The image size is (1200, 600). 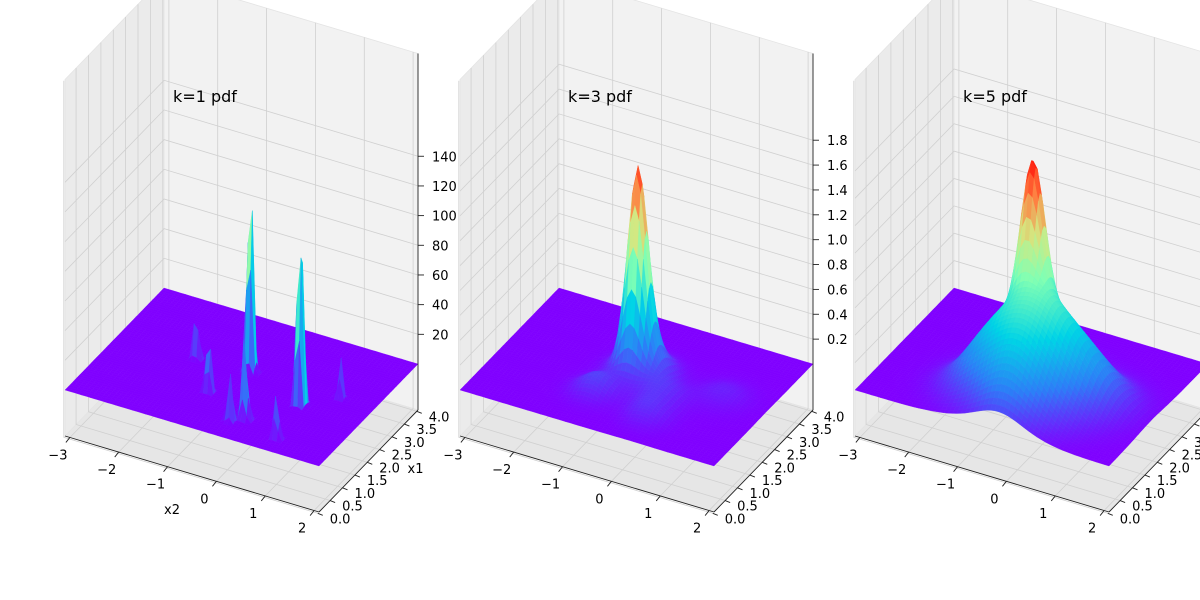 I want to click on x-tick-label: 0, so click(x=204, y=499).